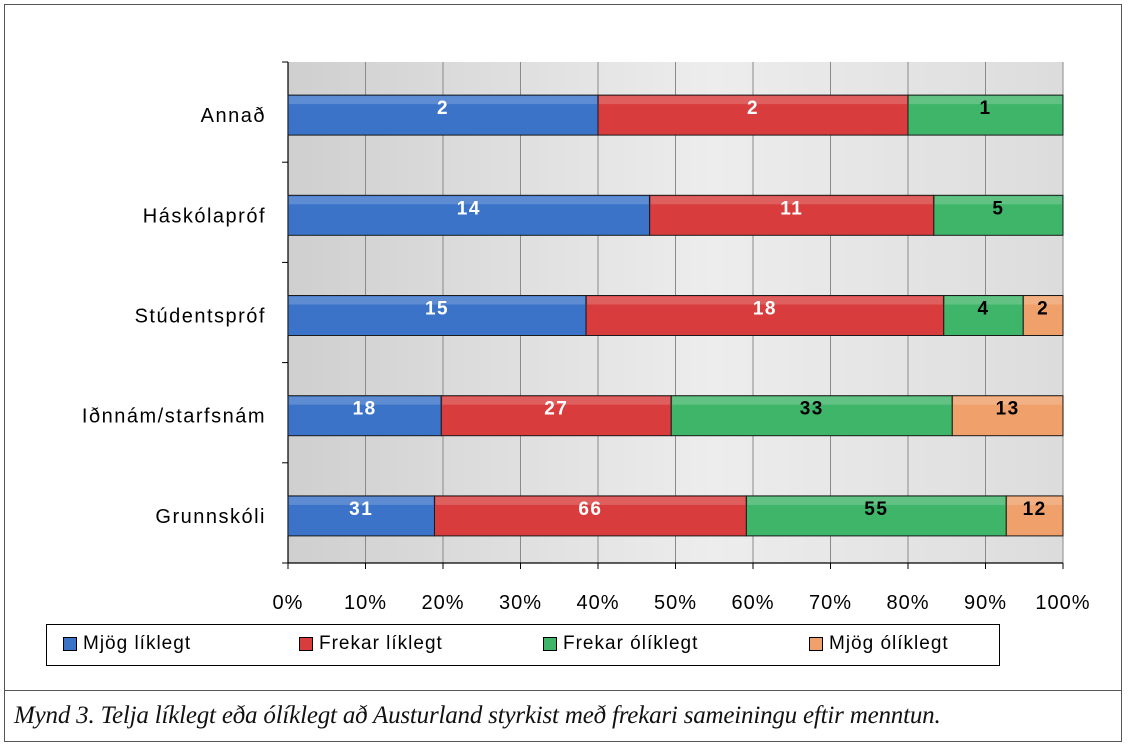 This screenshot has width=1129, height=748. What do you see at coordinates (907, 603) in the screenshot?
I see `x-tick-label: 80%` at bounding box center [907, 603].